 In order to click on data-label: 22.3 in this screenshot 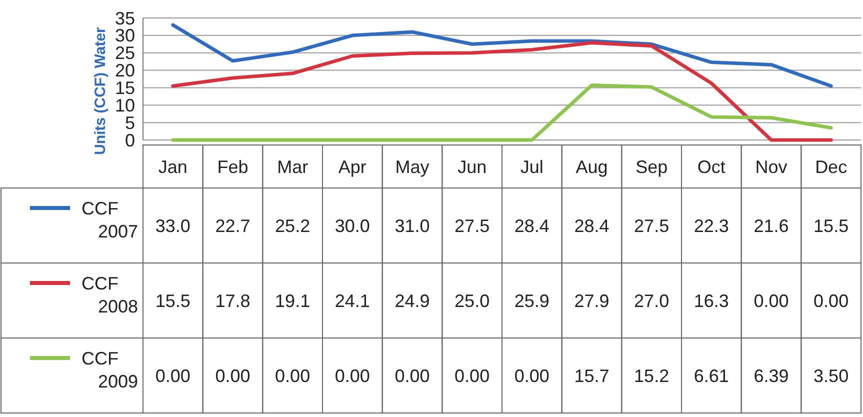, I will do `click(711, 226)`.